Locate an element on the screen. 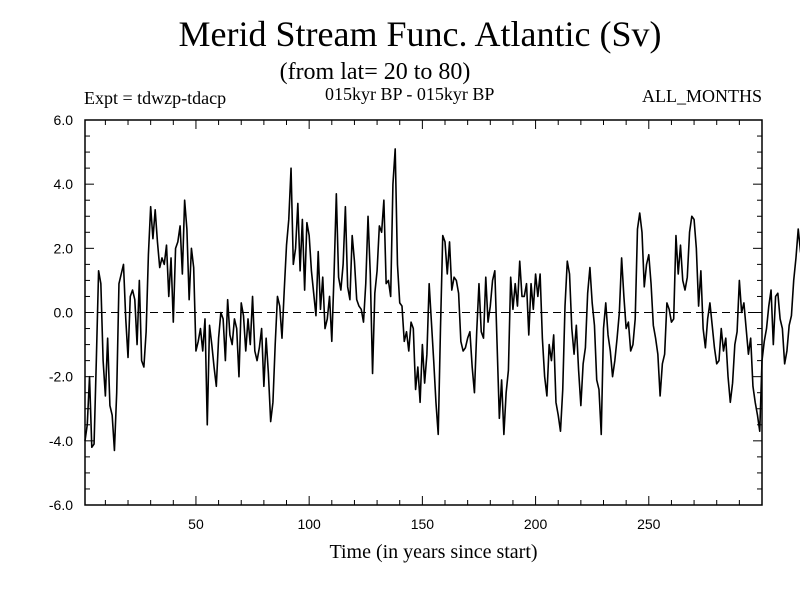 This screenshot has width=800, height=600. x-axis-label: Time (in years since start) is located at coordinates (433, 552).